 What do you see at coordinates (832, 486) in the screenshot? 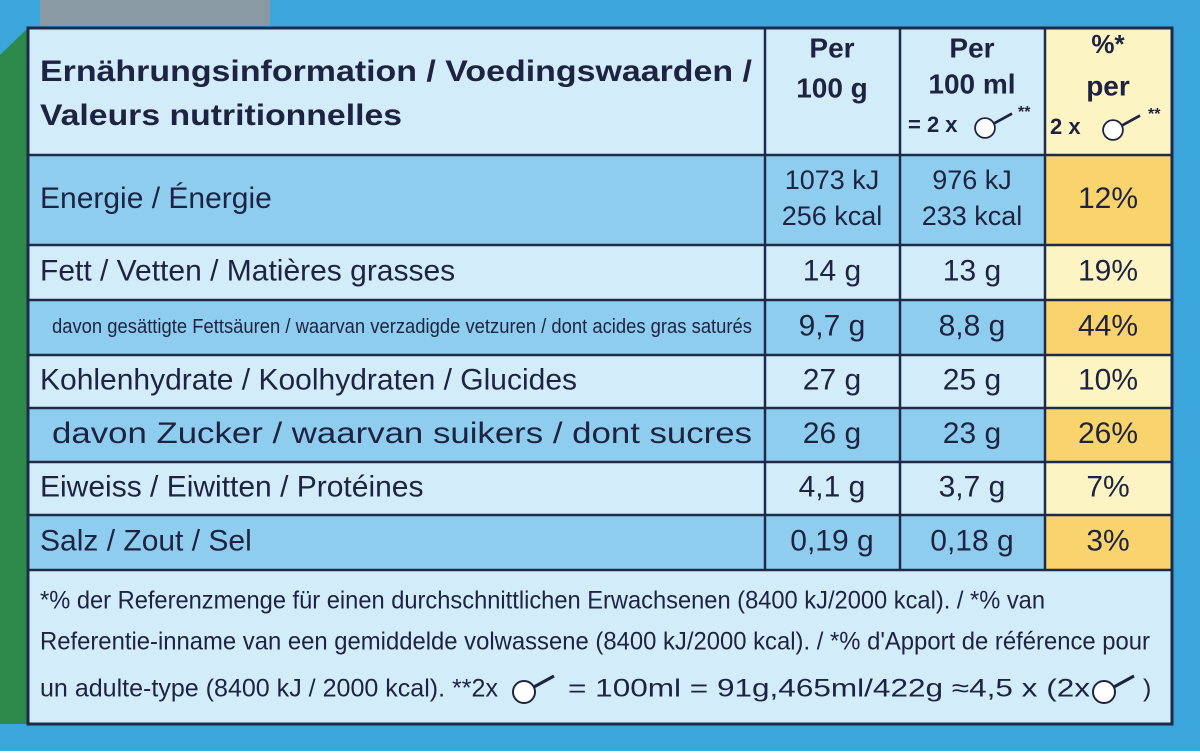
I see `value: 4,1 g` at bounding box center [832, 486].